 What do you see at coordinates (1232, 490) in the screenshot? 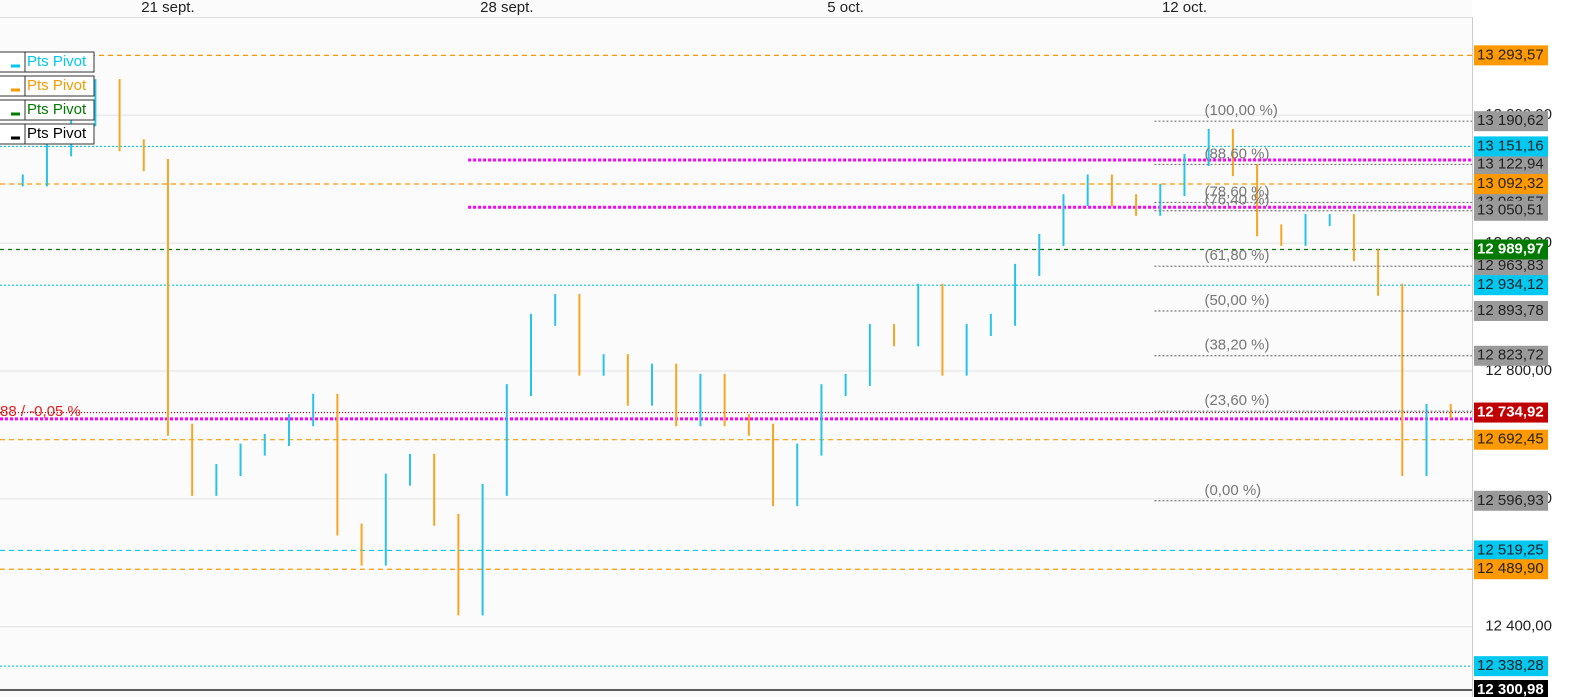
I see `fib-label: (0,00 %)` at bounding box center [1232, 490].